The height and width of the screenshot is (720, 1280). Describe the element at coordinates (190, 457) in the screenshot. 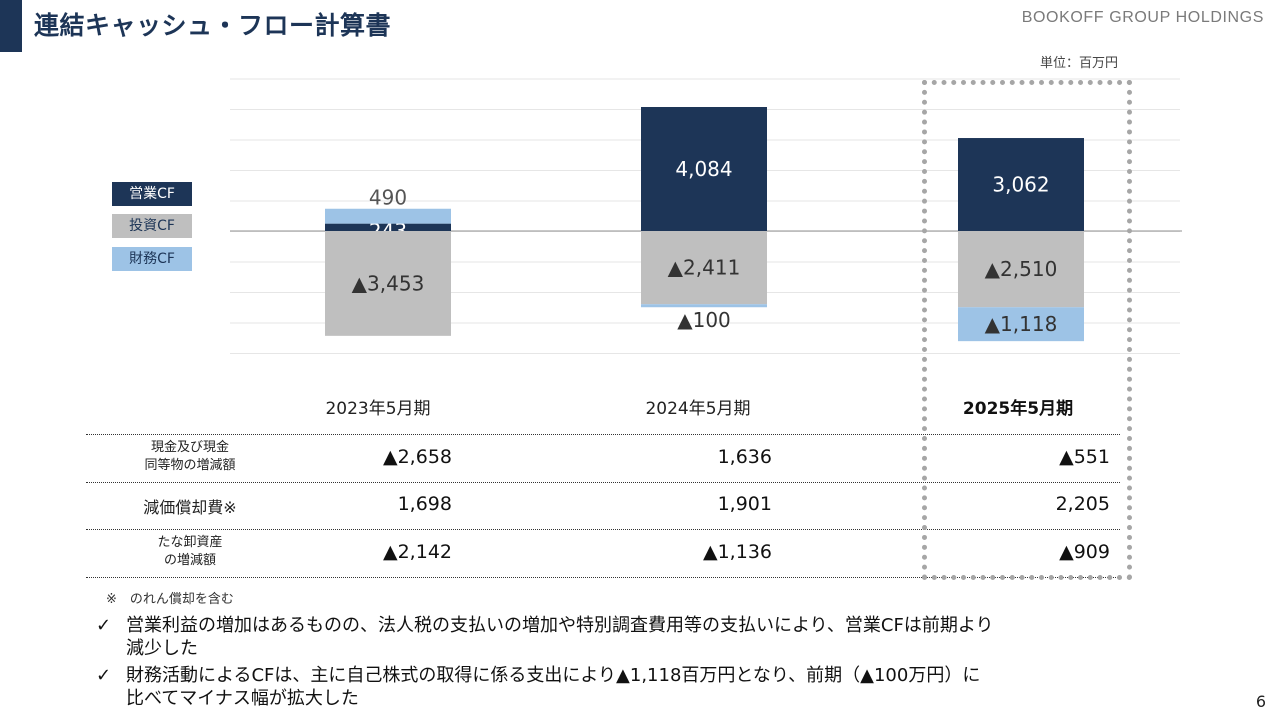

I see `row-label-cash-change: 現金及び現金 同等物の増減額` at that location.